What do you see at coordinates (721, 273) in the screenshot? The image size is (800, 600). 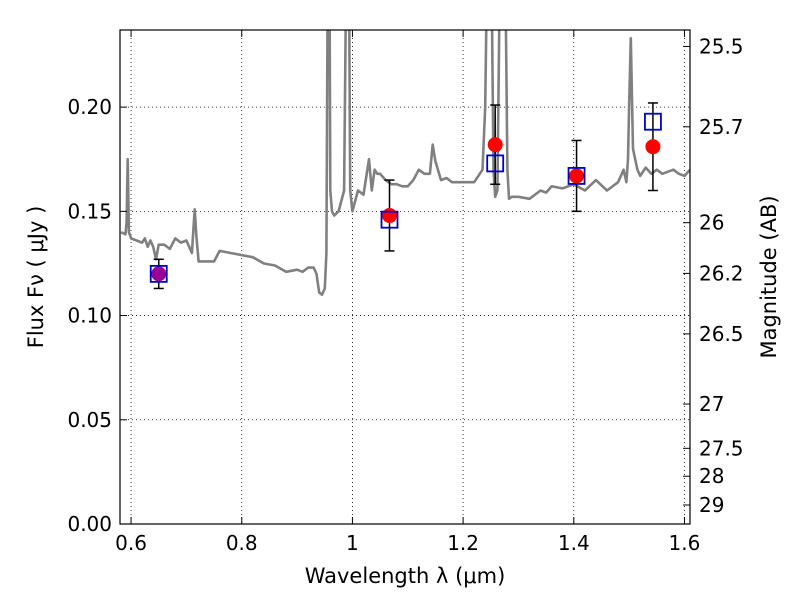 I see `mag-tick-label: 26.2` at bounding box center [721, 273].